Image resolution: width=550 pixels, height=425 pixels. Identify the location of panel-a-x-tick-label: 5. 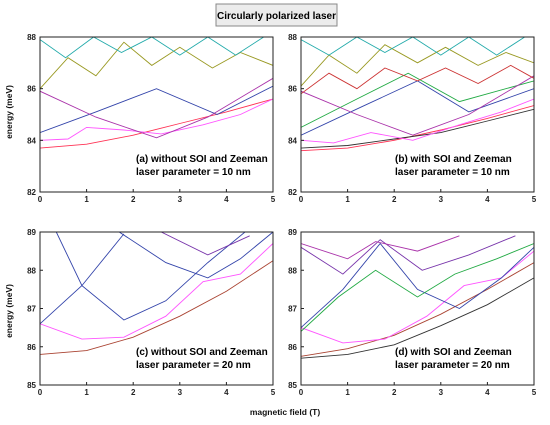
(273, 199).